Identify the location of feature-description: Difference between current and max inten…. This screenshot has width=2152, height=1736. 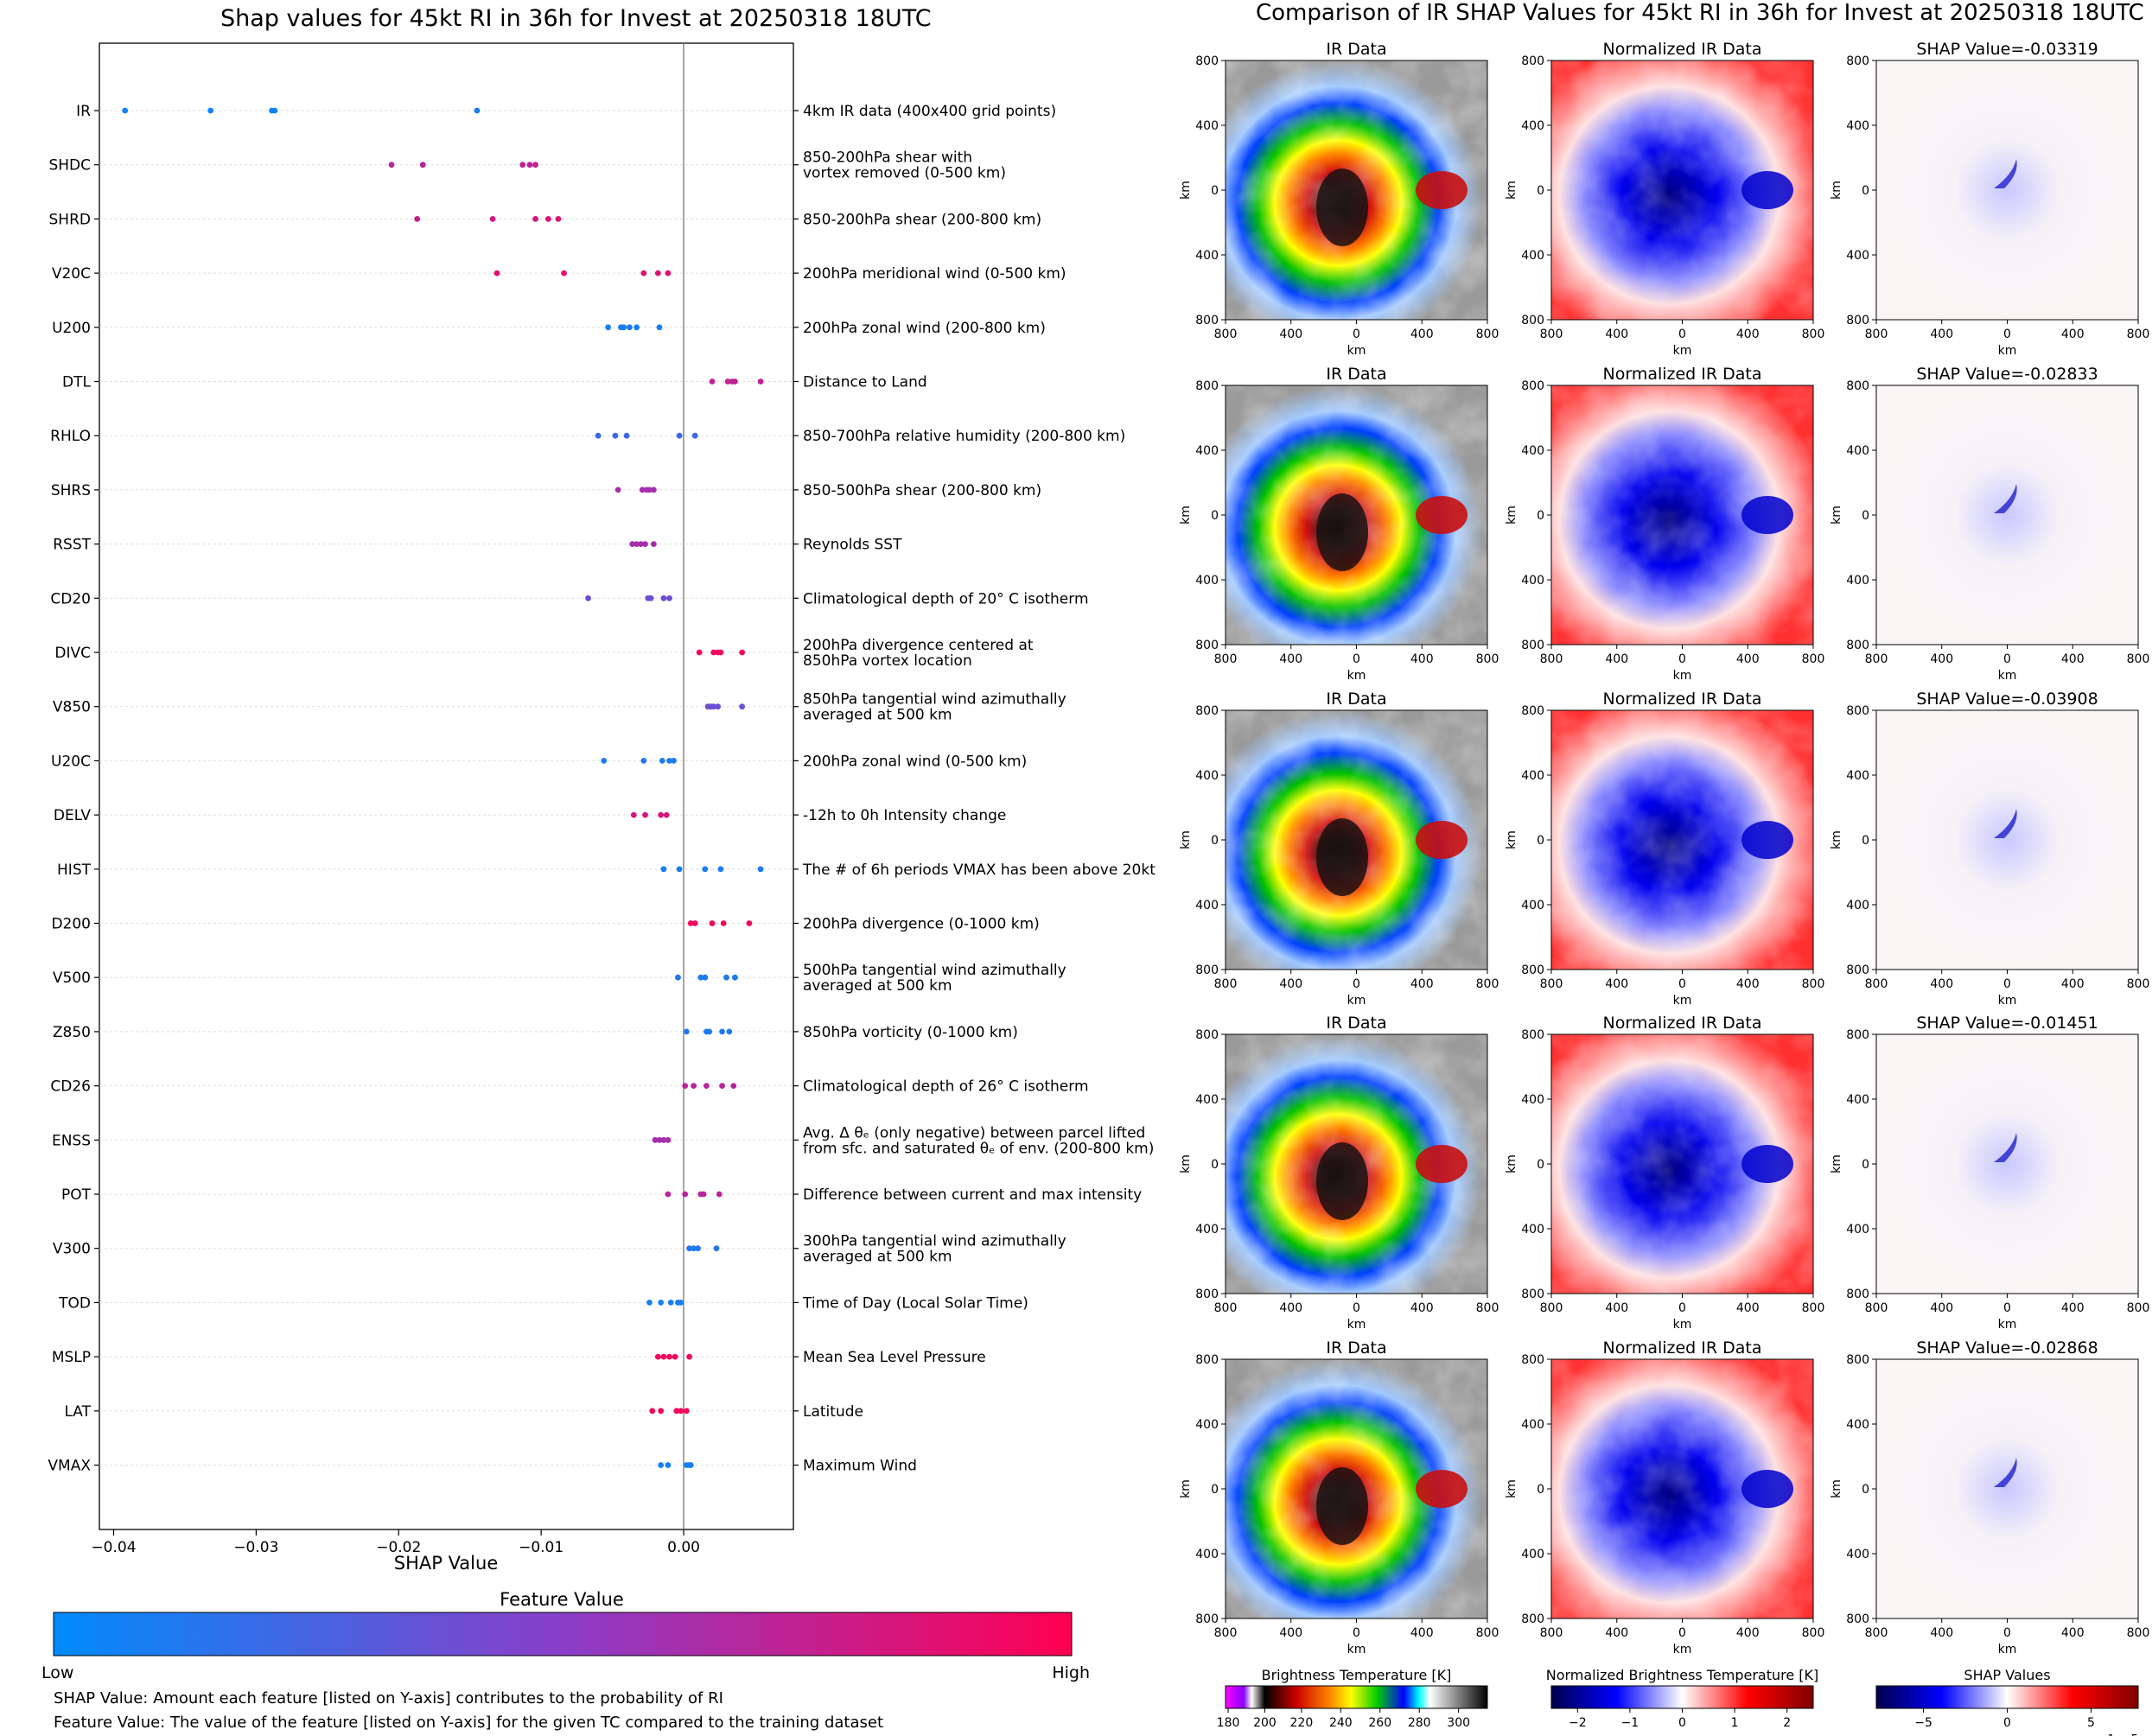
(972, 1195).